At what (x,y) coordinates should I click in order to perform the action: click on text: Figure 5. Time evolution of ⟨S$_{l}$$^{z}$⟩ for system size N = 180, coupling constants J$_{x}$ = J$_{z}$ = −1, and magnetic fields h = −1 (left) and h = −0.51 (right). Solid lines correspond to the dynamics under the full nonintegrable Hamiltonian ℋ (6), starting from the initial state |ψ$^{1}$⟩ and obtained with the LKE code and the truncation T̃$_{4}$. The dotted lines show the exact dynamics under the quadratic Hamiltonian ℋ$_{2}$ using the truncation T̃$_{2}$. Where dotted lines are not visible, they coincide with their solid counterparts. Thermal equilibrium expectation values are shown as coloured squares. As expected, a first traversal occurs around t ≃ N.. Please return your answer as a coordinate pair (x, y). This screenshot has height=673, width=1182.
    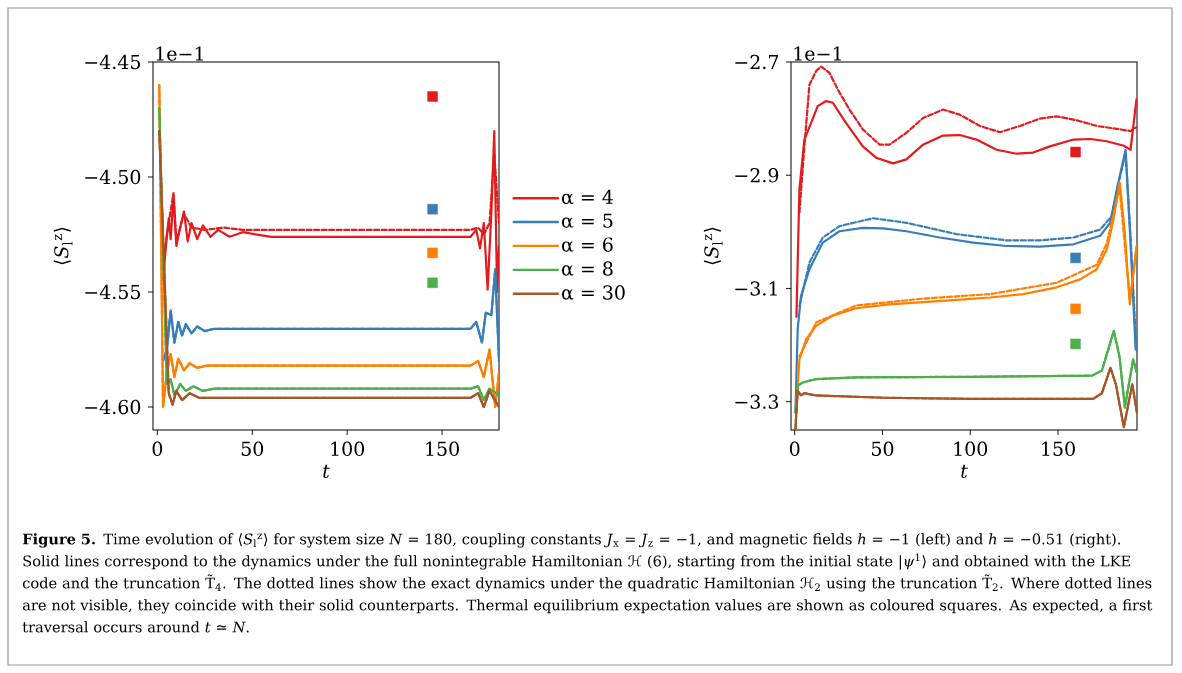
    Looking at the image, I should click on (587, 583).